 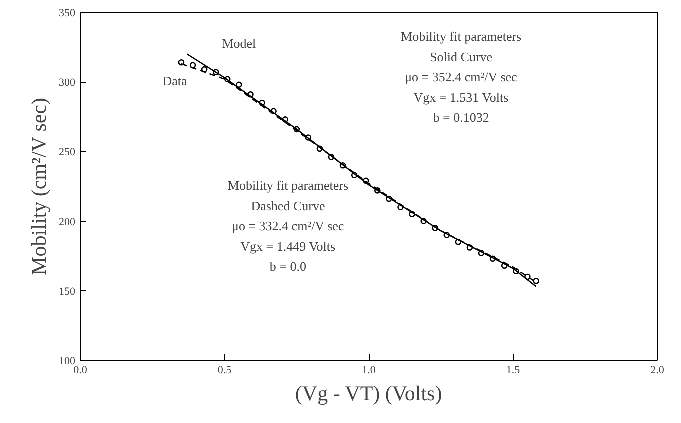 What do you see at coordinates (39, 187) in the screenshot?
I see `y-axis-title: Mobility (cm²/V sec)` at bounding box center [39, 187].